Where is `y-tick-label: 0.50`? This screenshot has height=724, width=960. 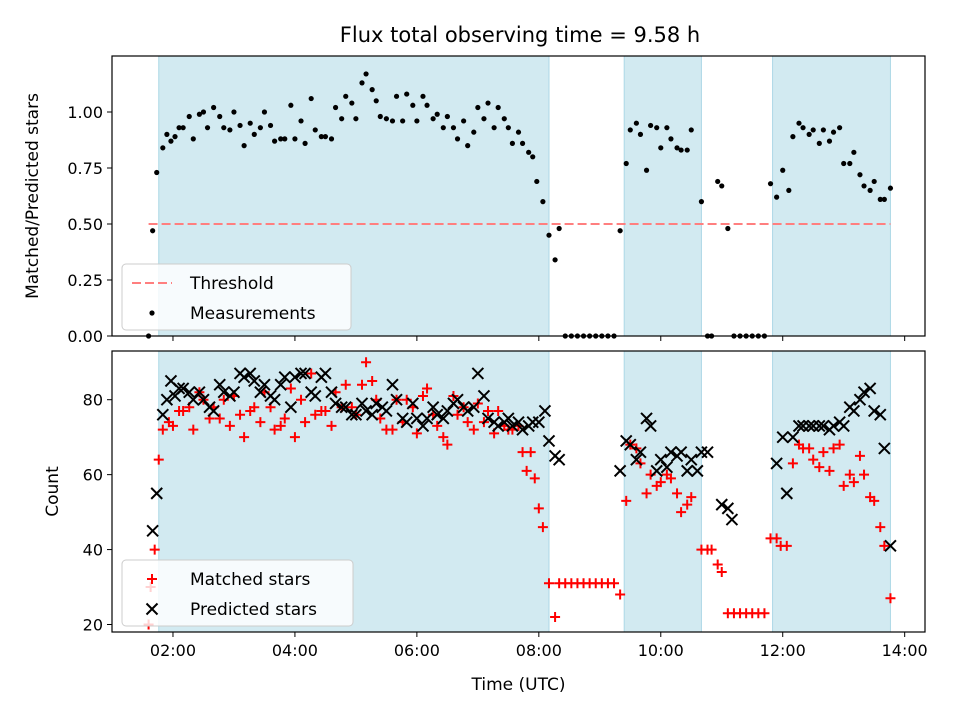
y-tick-label: 0.50 is located at coordinates (85, 224).